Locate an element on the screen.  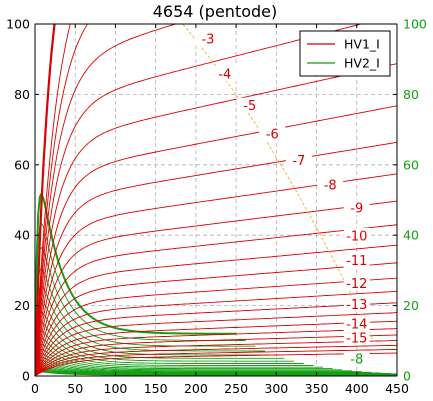
y-left-tick-label: 60 is located at coordinates (22, 164).